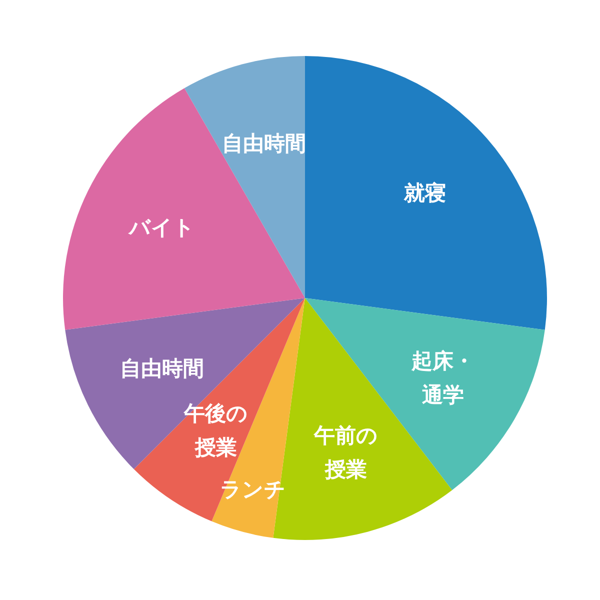 This screenshot has width=600, height=600. What do you see at coordinates (215, 431) in the screenshot?
I see `slice-label: 午後の授業` at bounding box center [215, 431].